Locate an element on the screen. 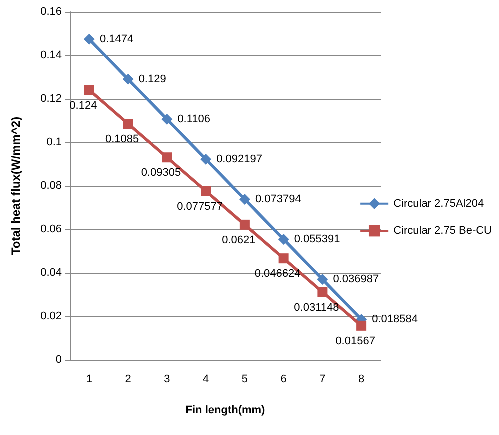 This screenshot has width=499, height=435. data-label: 0.1085 is located at coordinates (122, 140).